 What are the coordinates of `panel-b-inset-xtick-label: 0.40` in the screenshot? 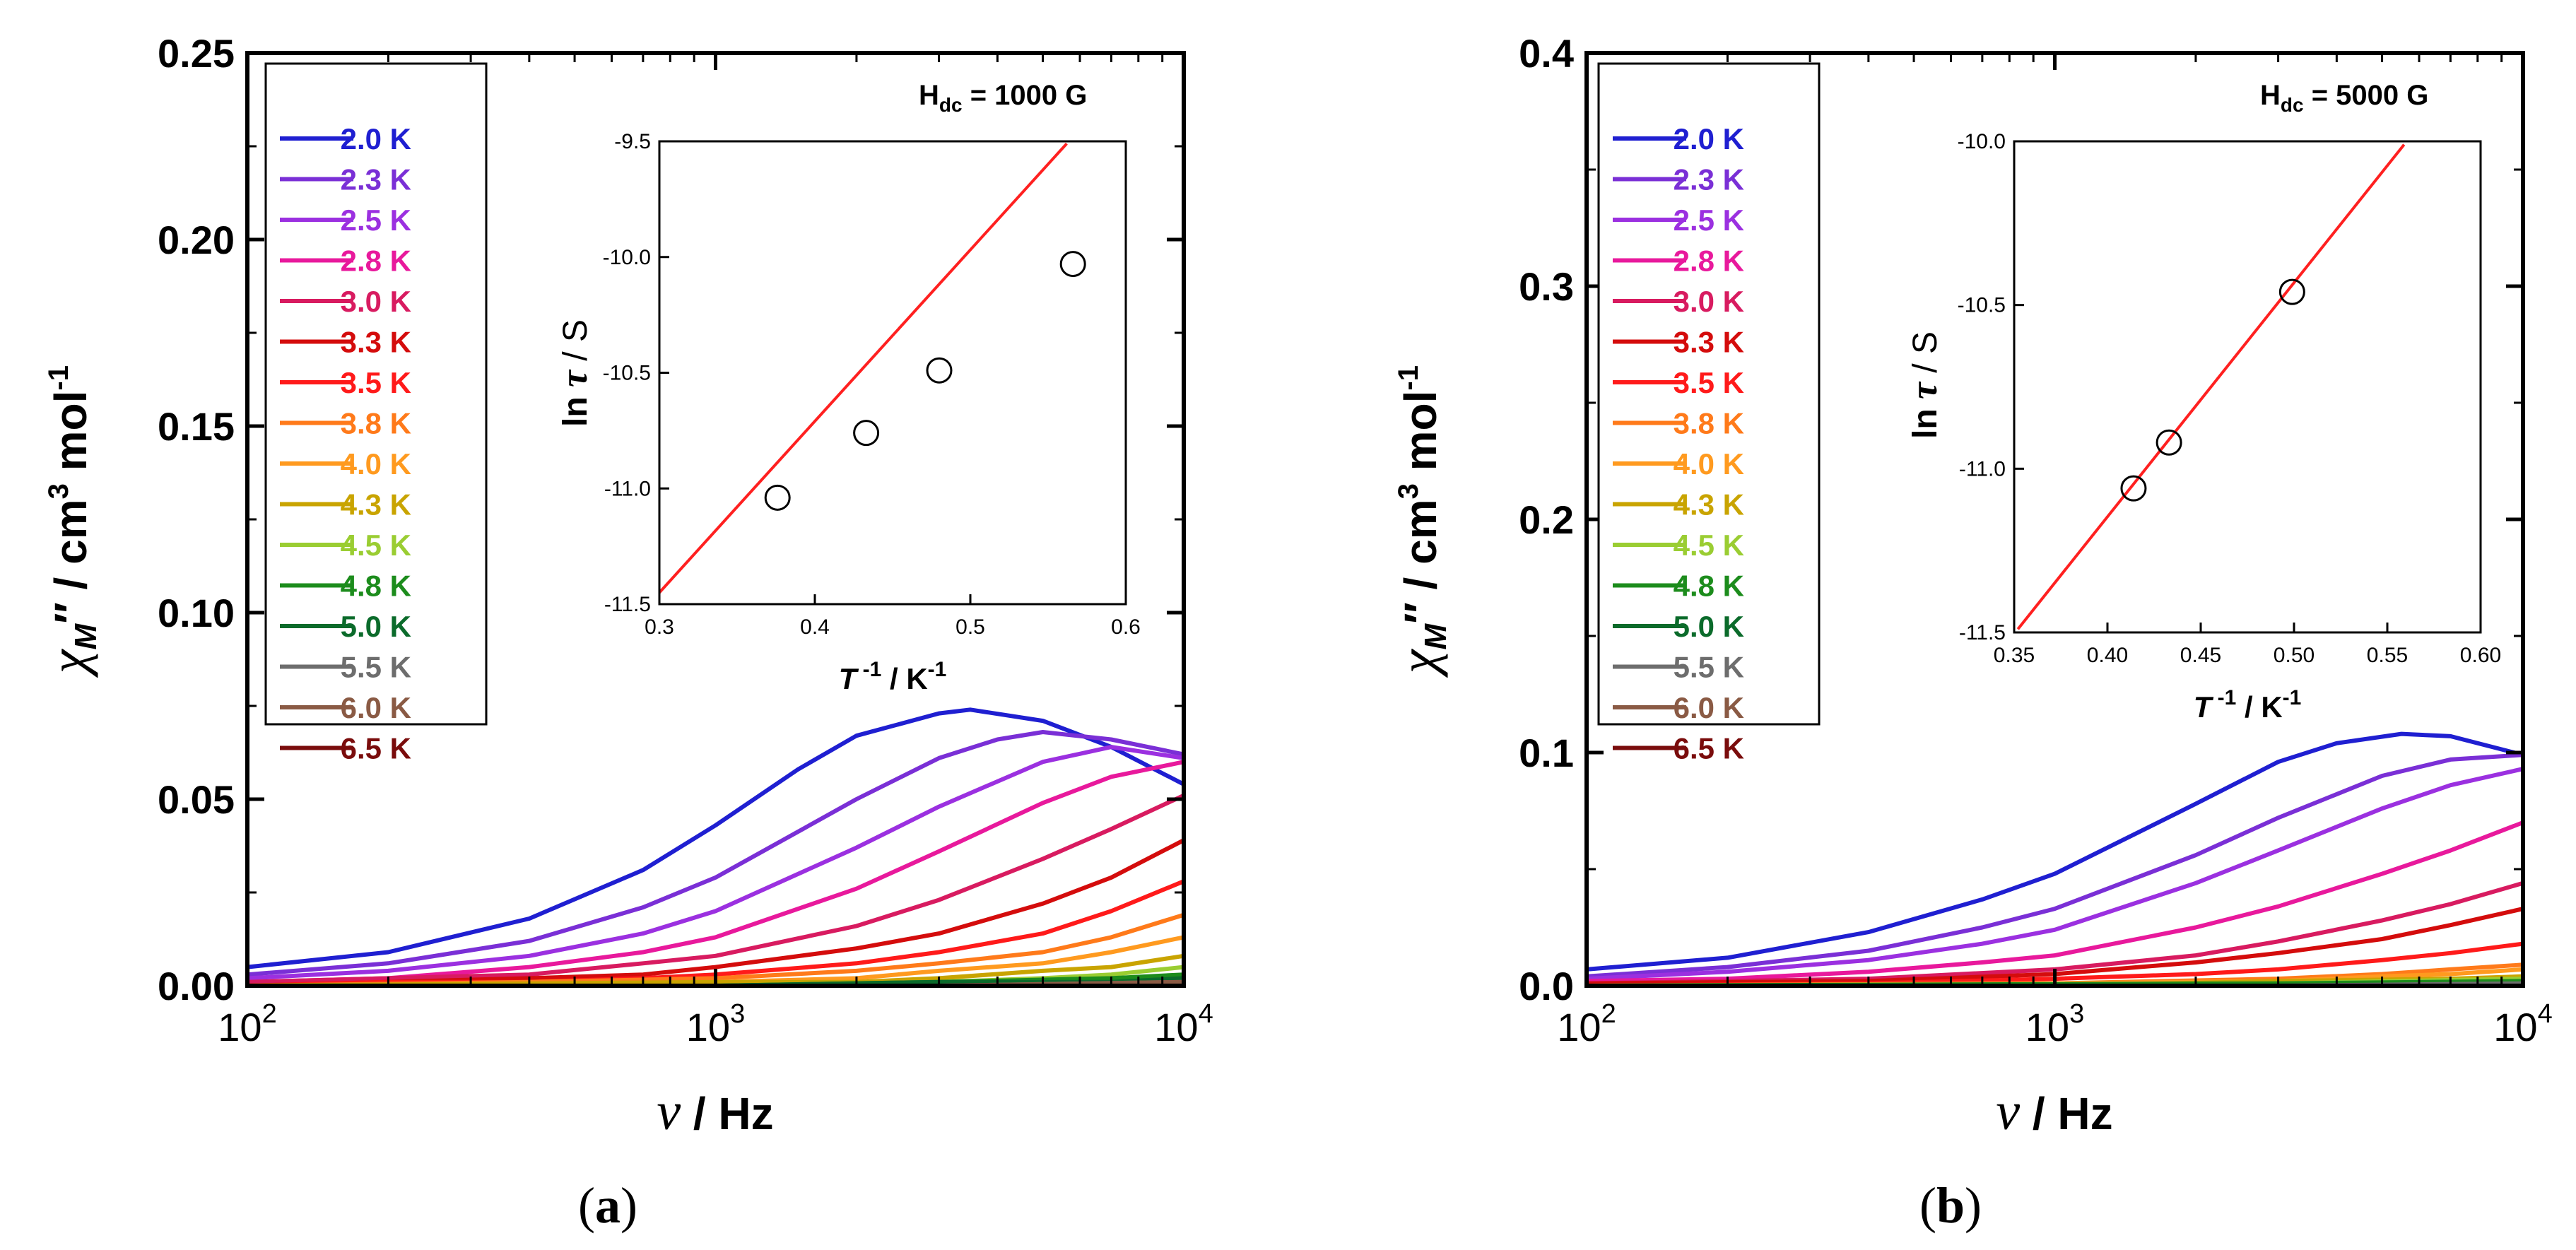 It's located at (2107, 655).